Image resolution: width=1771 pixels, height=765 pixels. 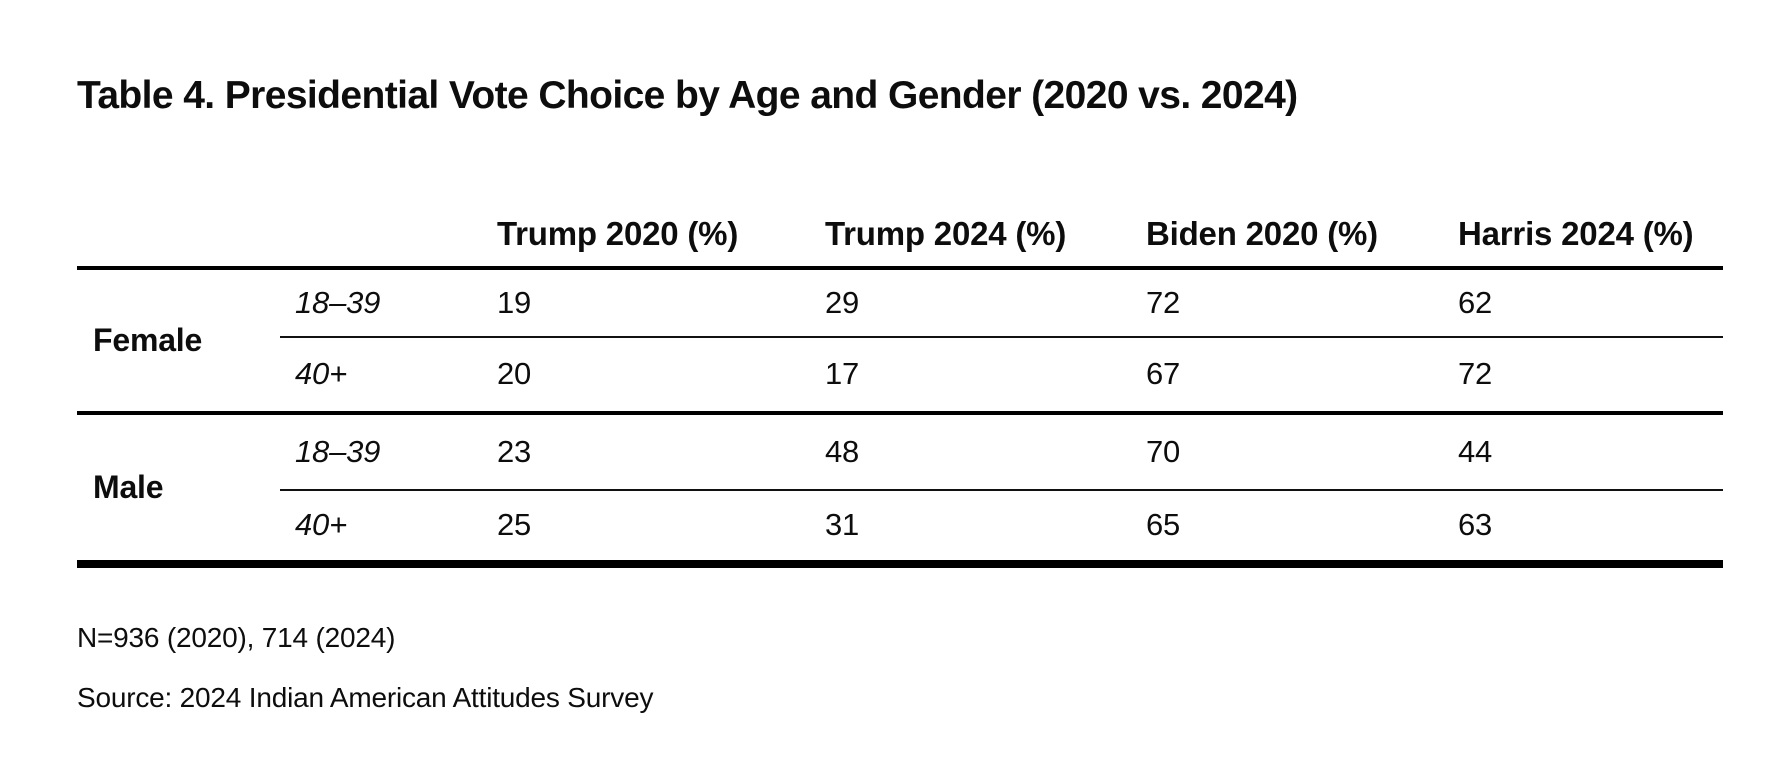 I want to click on value-cell: 62, so click(x=1475, y=302).